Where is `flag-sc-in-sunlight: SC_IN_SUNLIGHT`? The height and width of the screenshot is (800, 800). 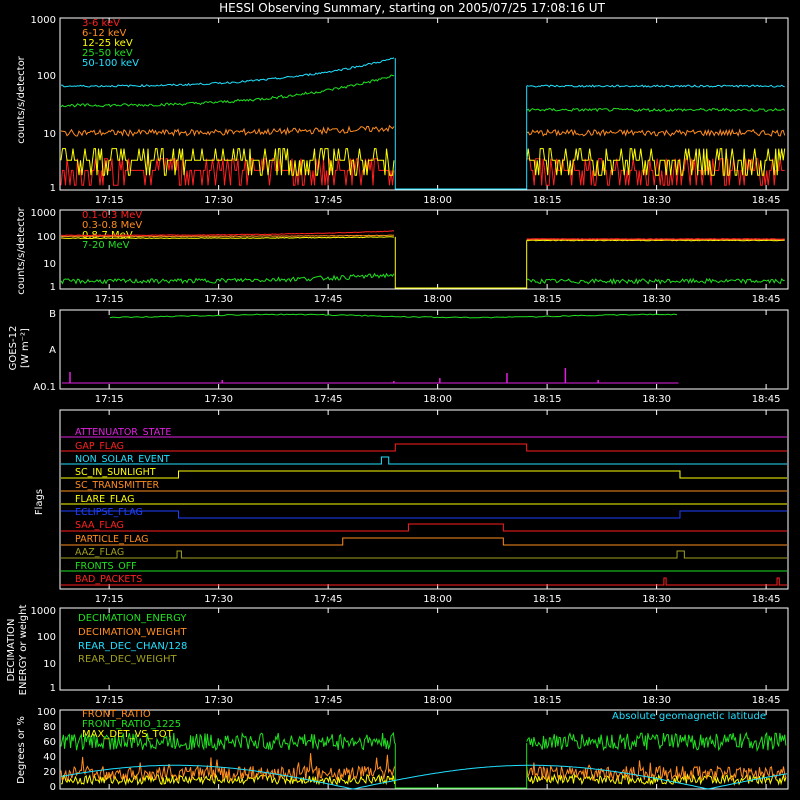 flag-sc-in-sunlight: SC_IN_SUNLIGHT is located at coordinates (115, 472).